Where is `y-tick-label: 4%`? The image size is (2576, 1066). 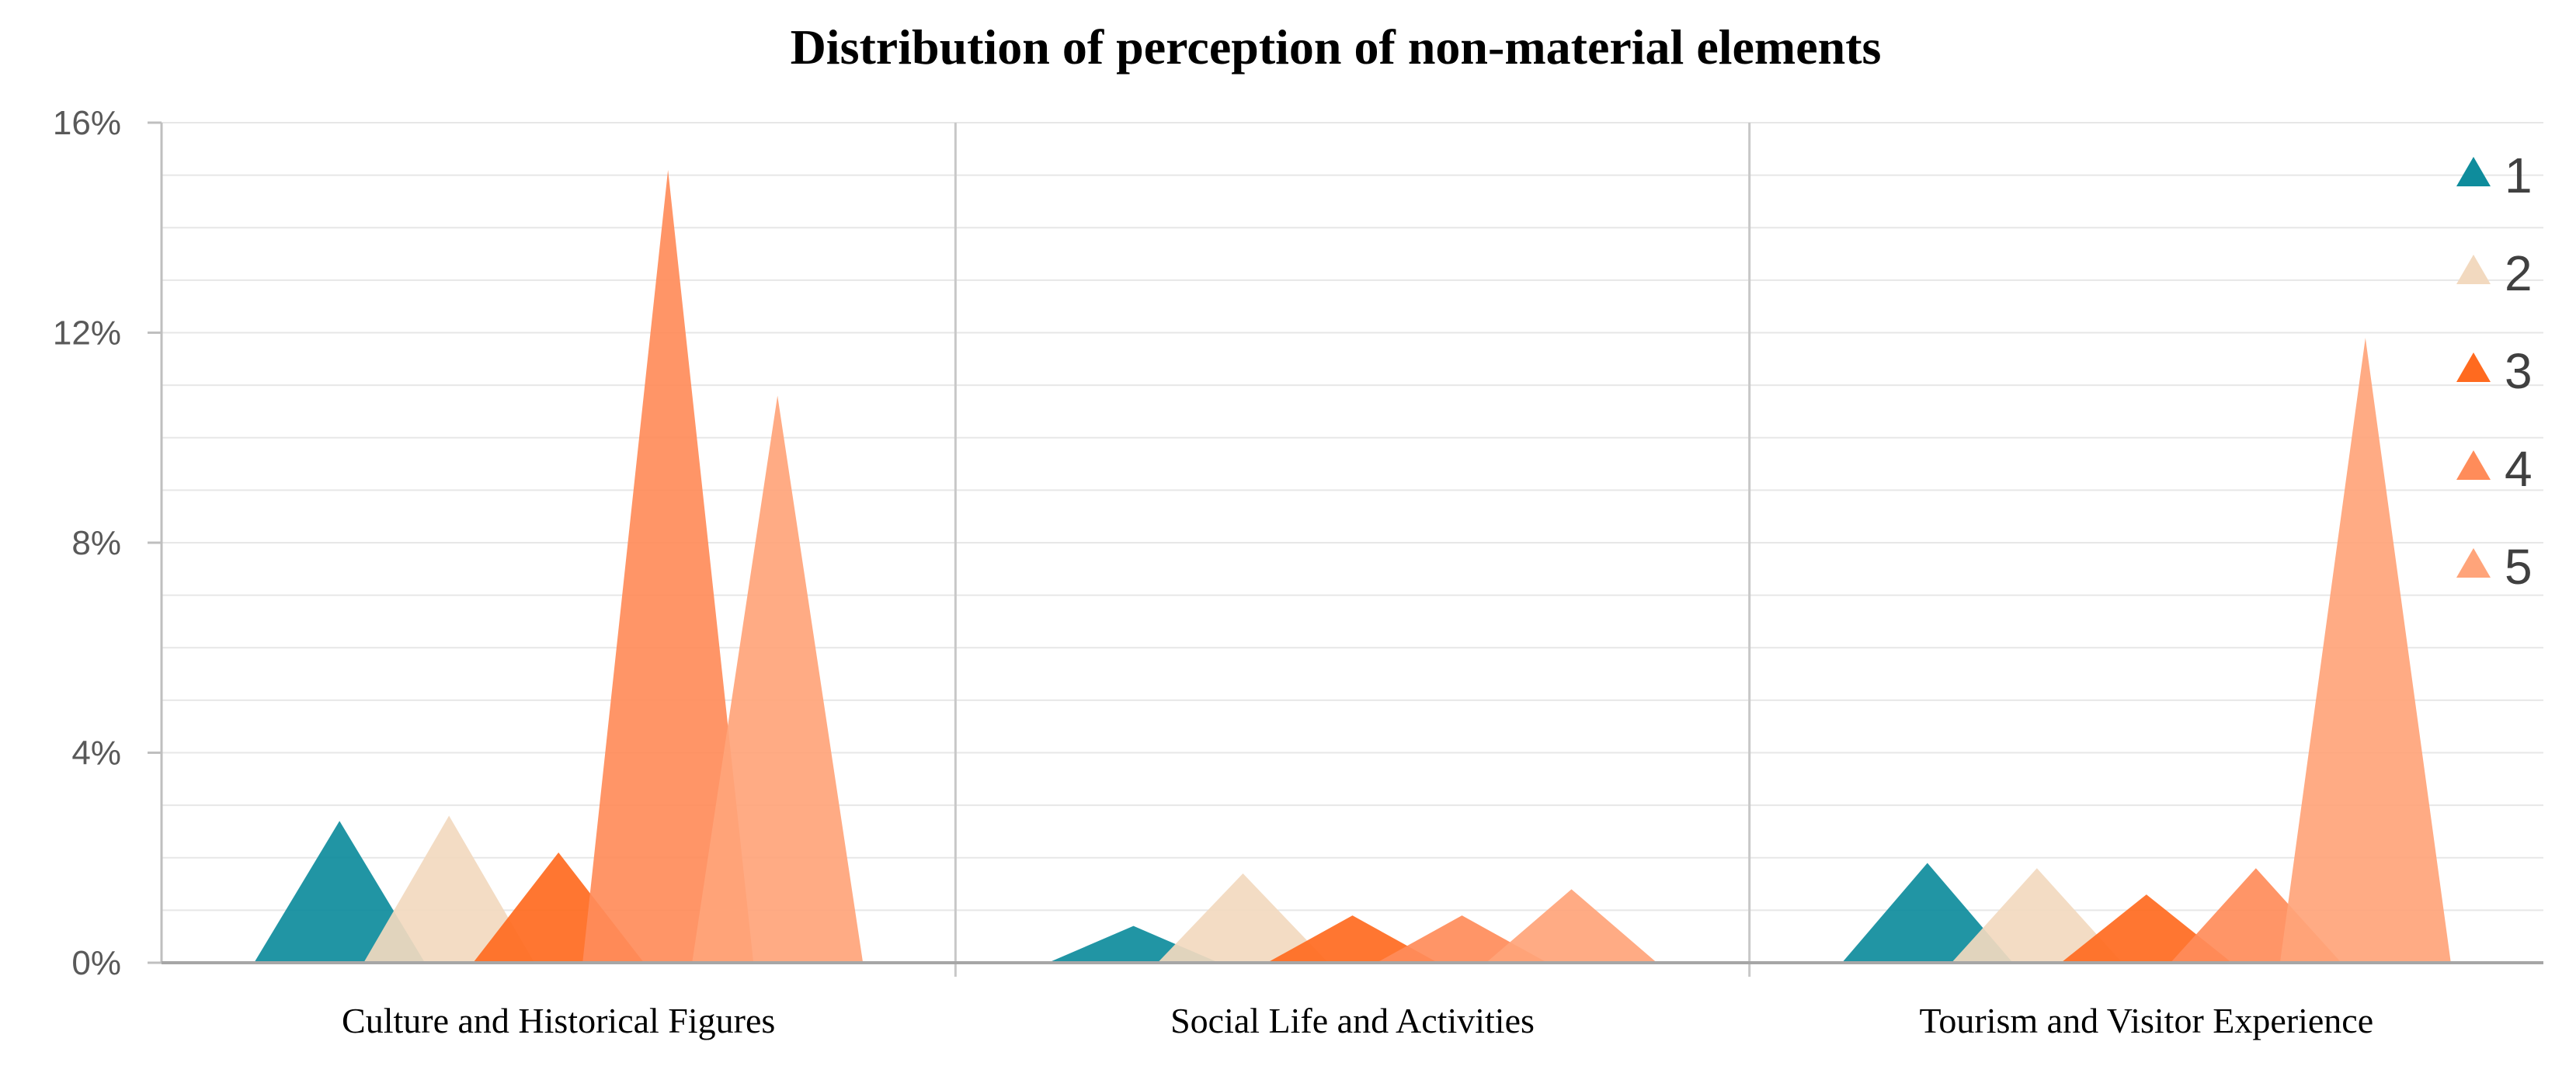 y-tick-label: 4% is located at coordinates (96, 753).